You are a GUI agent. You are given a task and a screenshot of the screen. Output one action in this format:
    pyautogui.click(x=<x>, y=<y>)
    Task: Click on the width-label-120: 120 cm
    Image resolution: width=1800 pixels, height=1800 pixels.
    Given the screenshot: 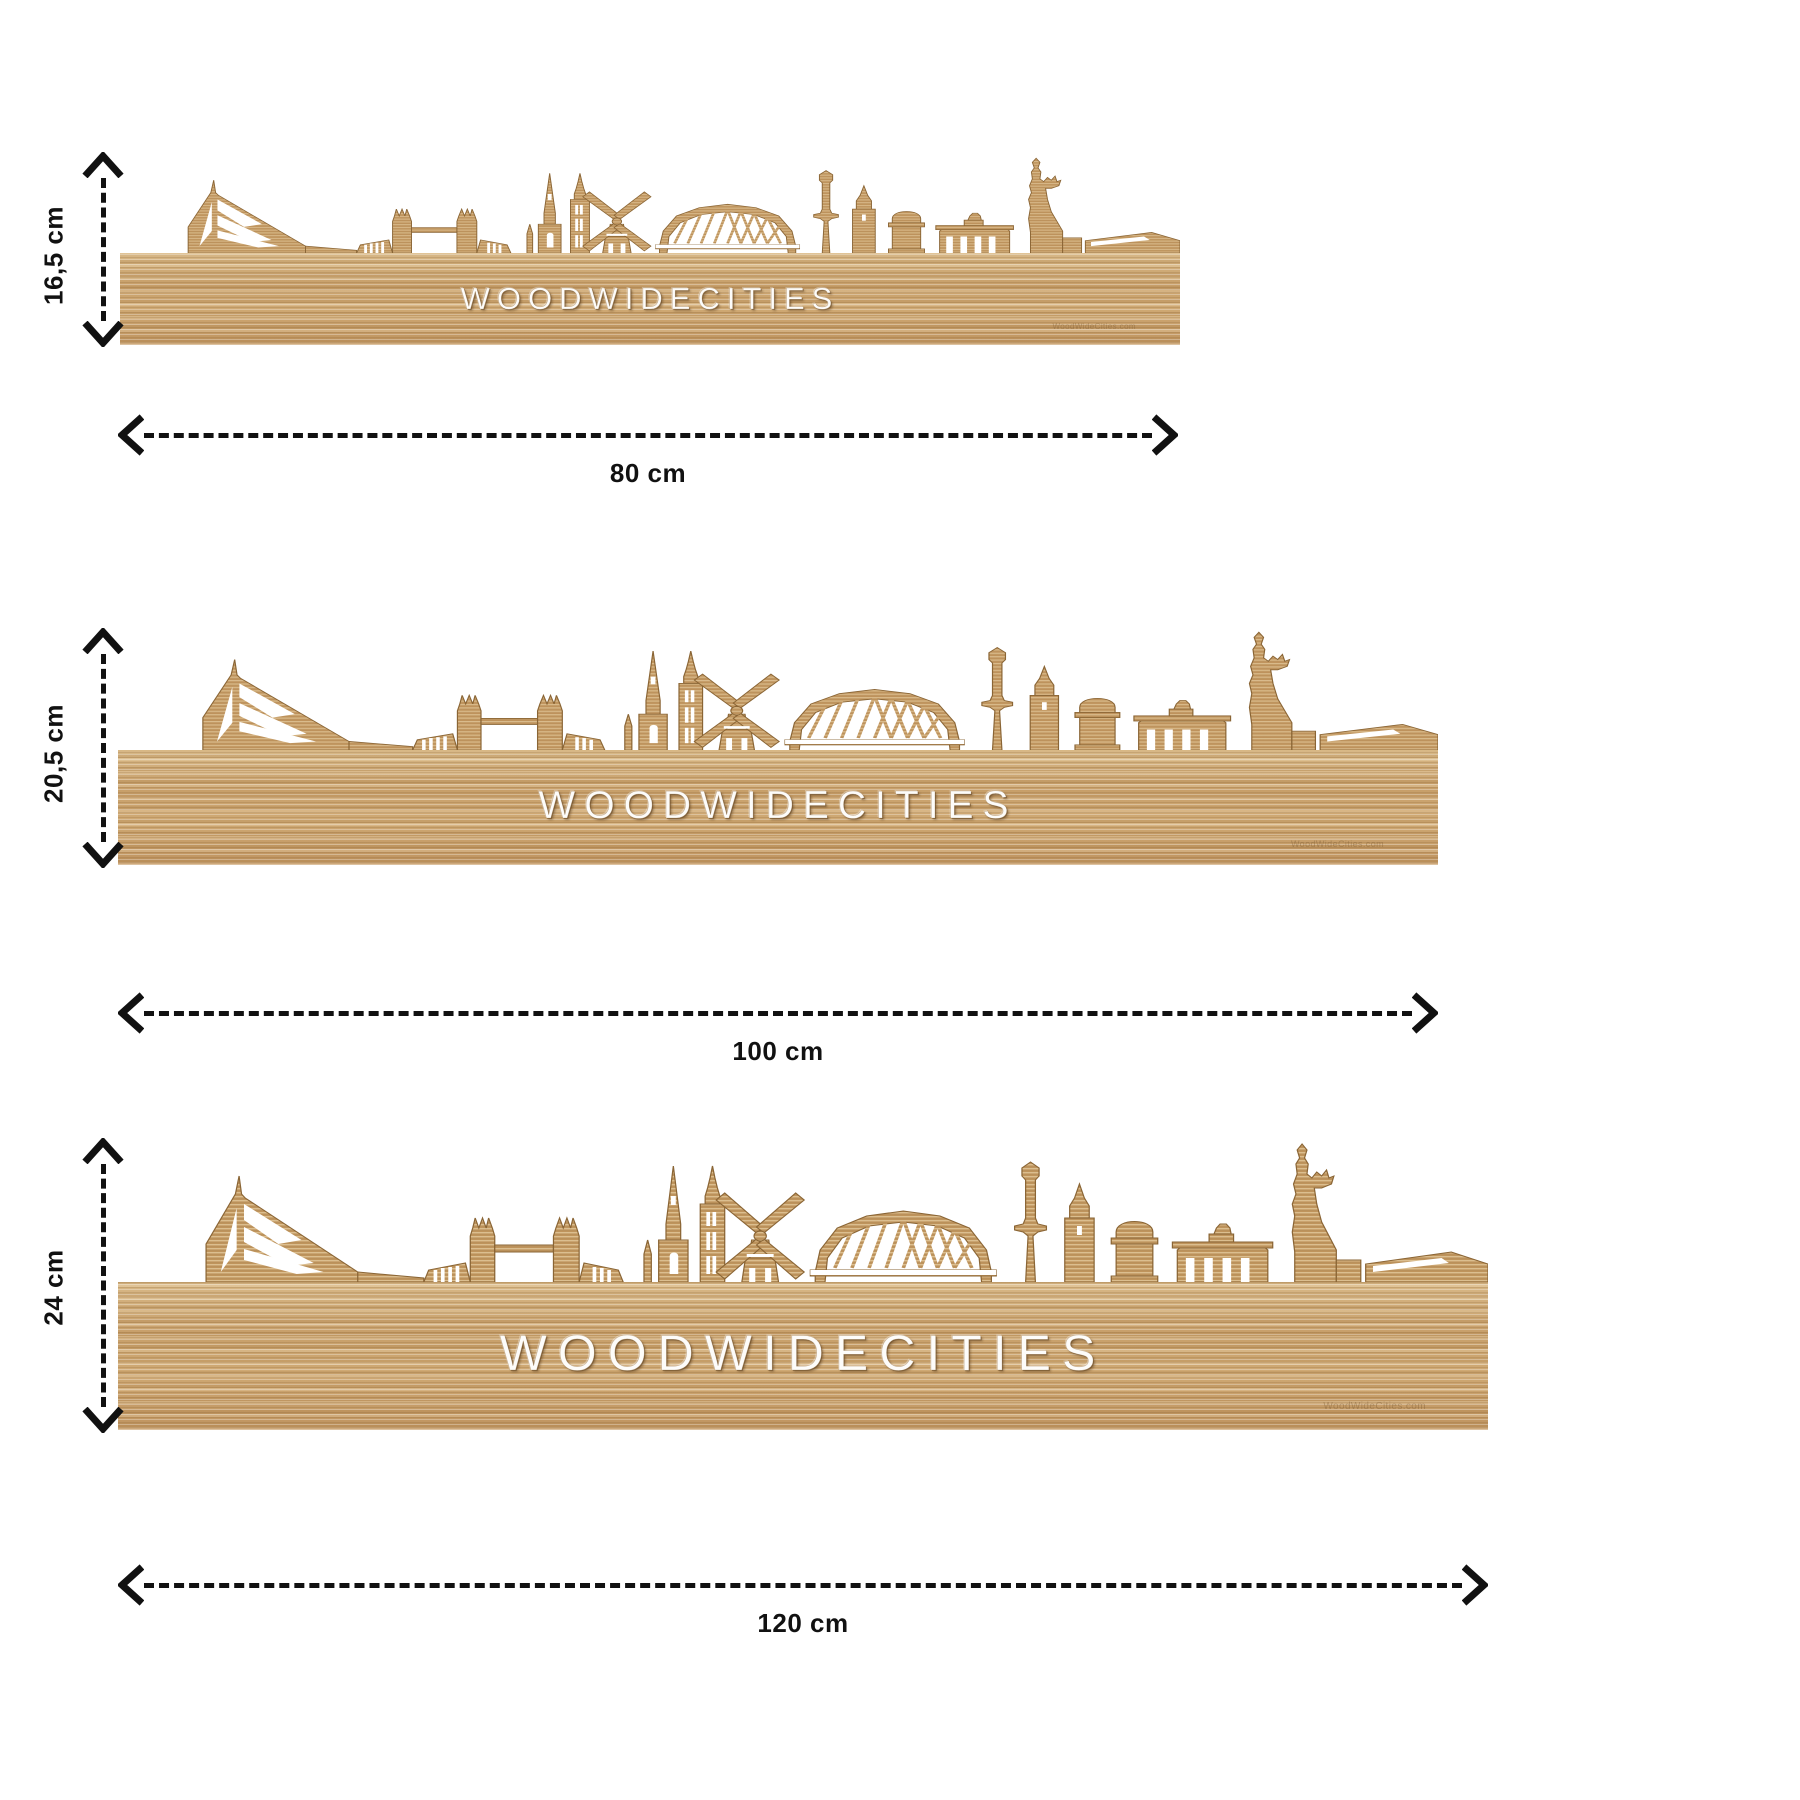 What is the action you would take?
    pyautogui.click(x=803, y=1623)
    